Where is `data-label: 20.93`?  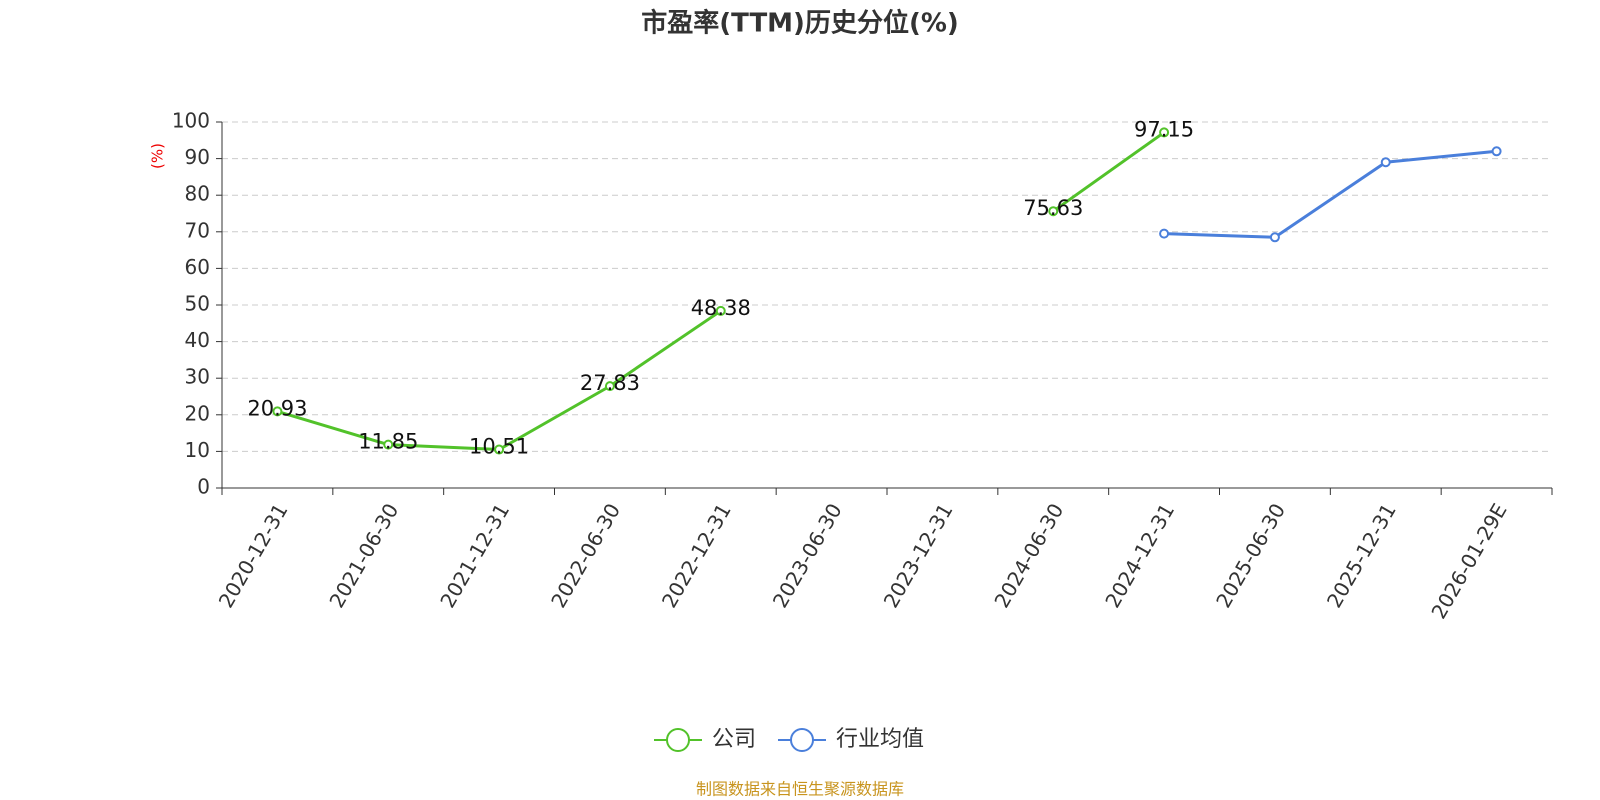 data-label: 20.93 is located at coordinates (277, 408).